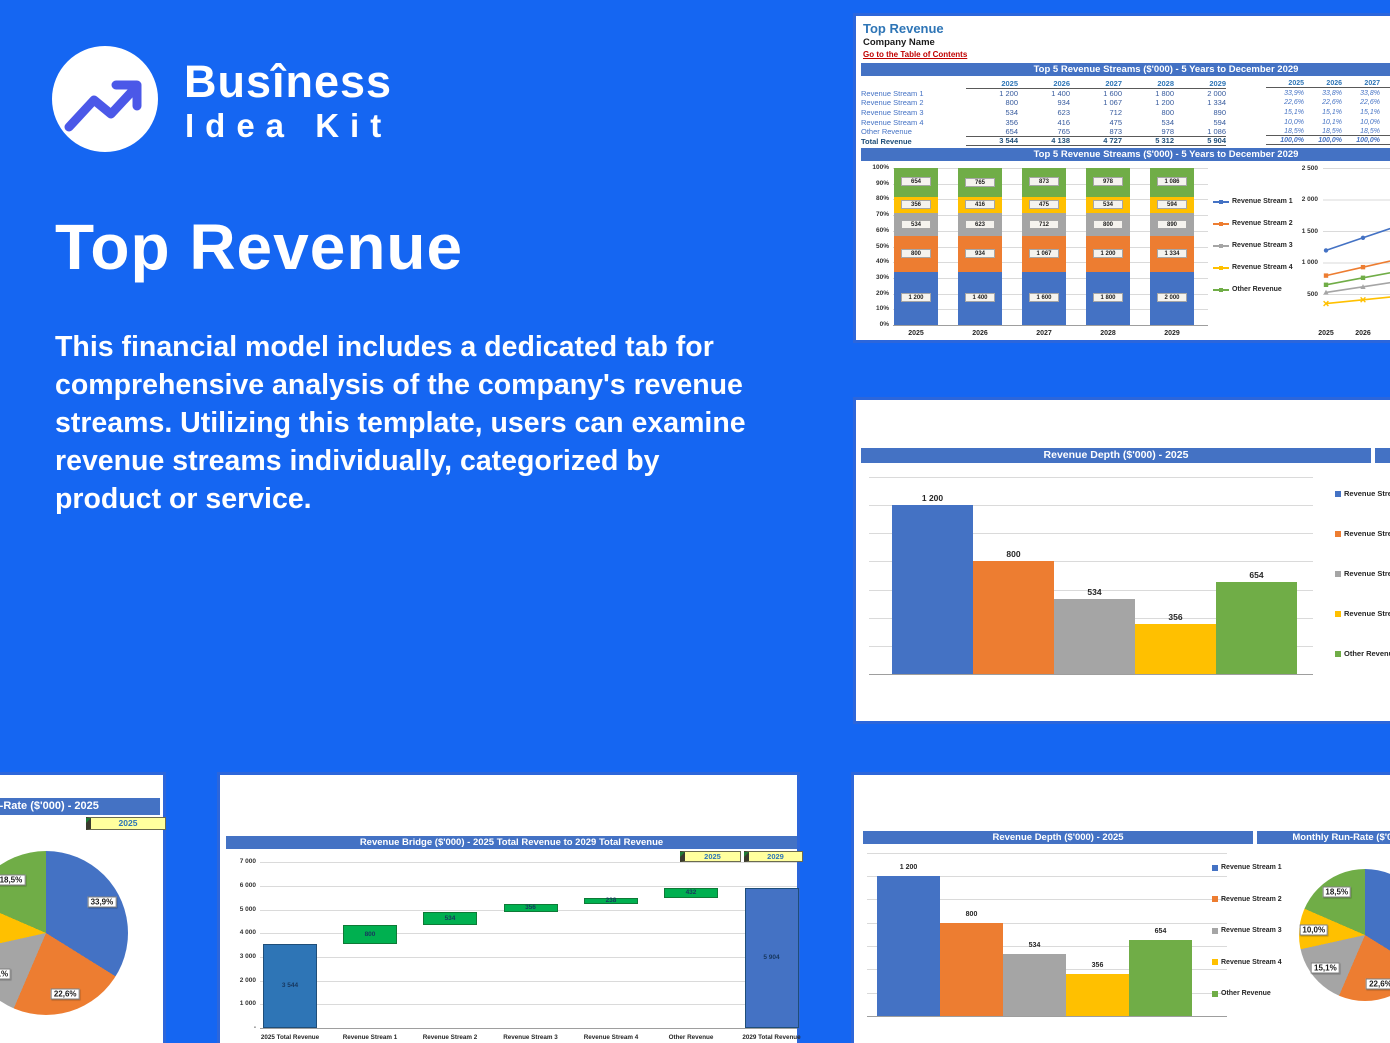 The height and width of the screenshot is (1043, 1390). I want to click on y-axis-tick: 2 000, so click(247, 980).